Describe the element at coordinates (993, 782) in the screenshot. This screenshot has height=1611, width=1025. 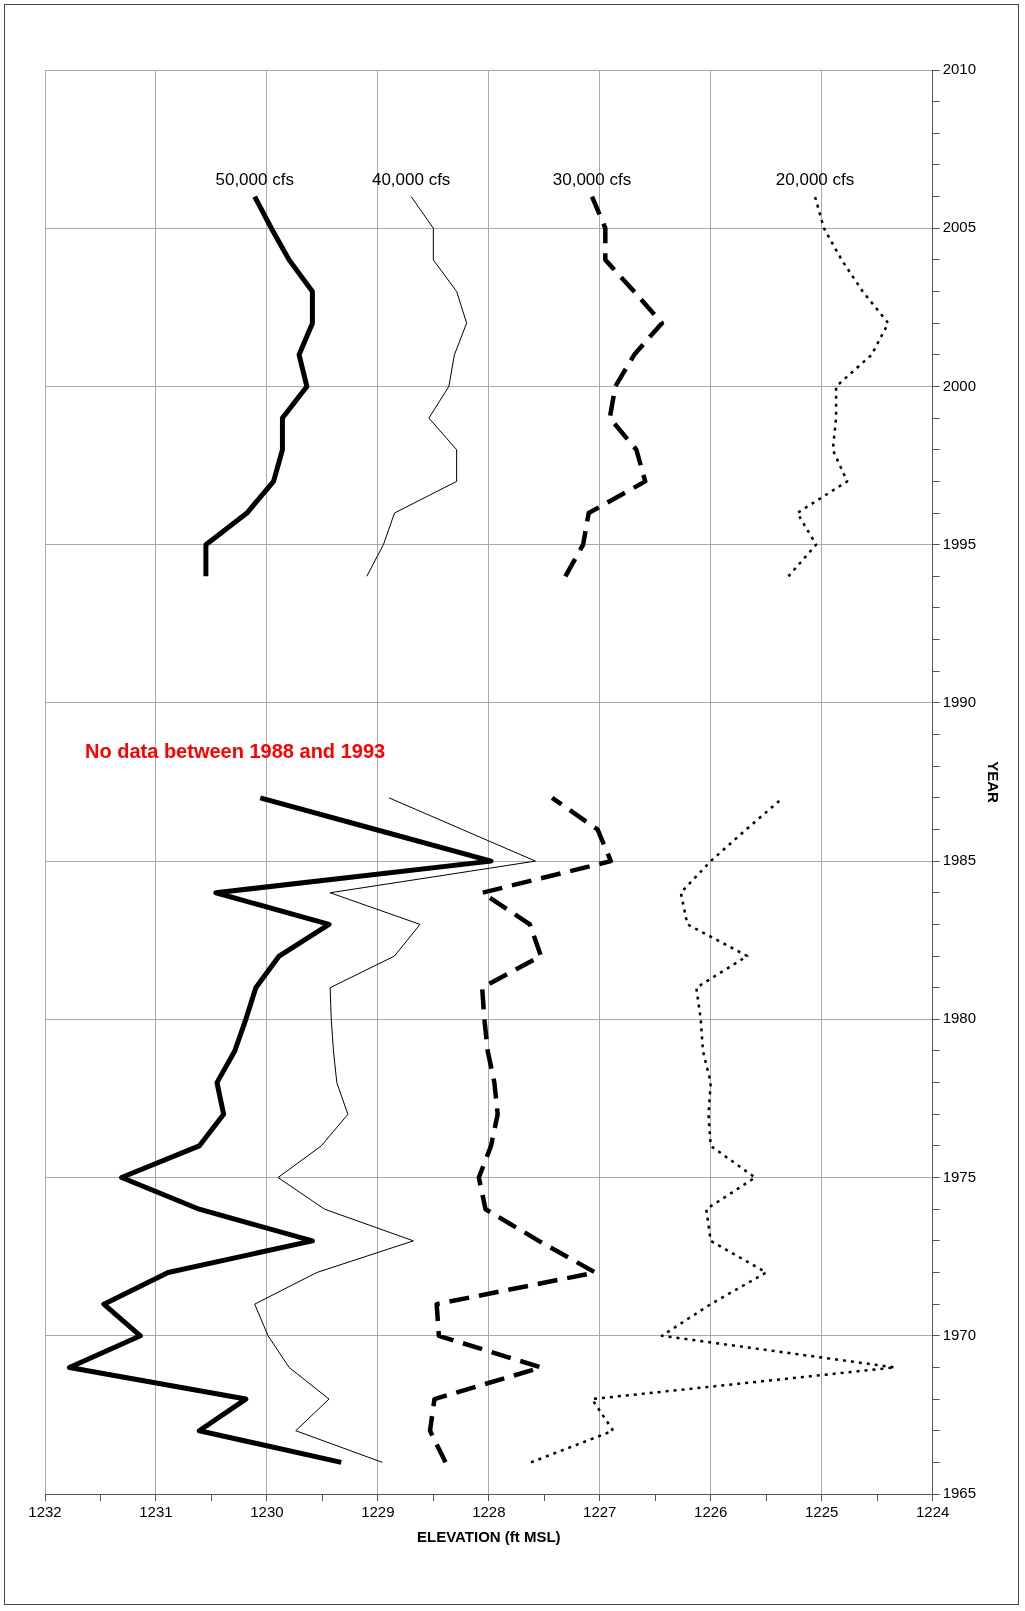
I see `y-axis-title: YEAR` at that location.